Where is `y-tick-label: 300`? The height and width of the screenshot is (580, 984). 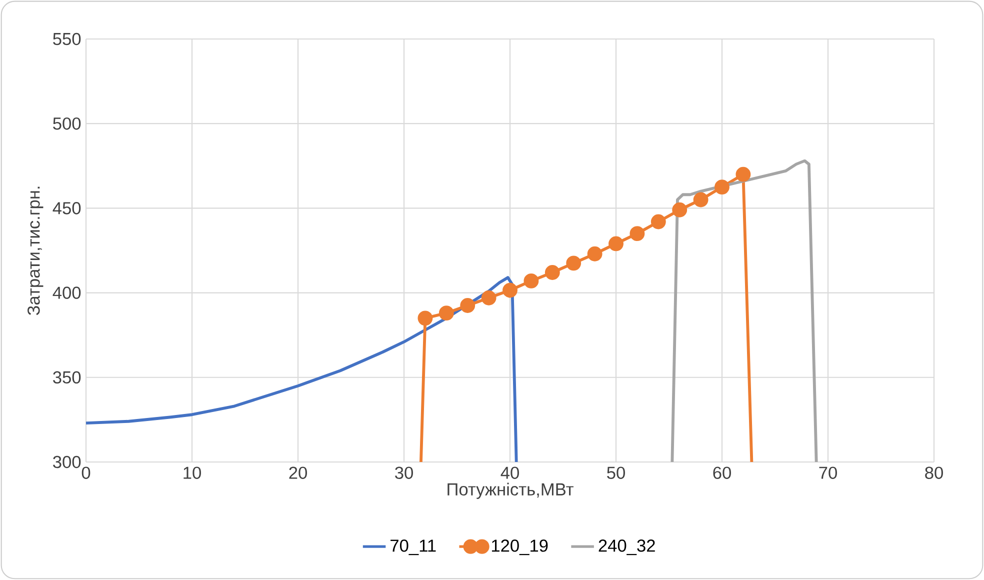
y-tick-label: 300 is located at coordinates (67, 462).